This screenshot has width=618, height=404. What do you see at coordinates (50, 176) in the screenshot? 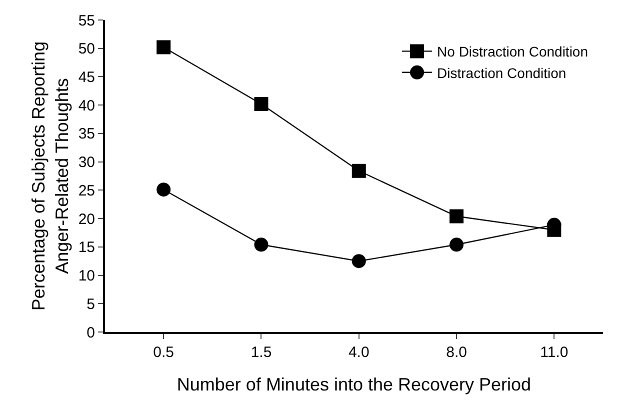
I see `y-axis-title: Percentage of Subjects Reporting Anger-Related Thoughts` at bounding box center [50, 176].